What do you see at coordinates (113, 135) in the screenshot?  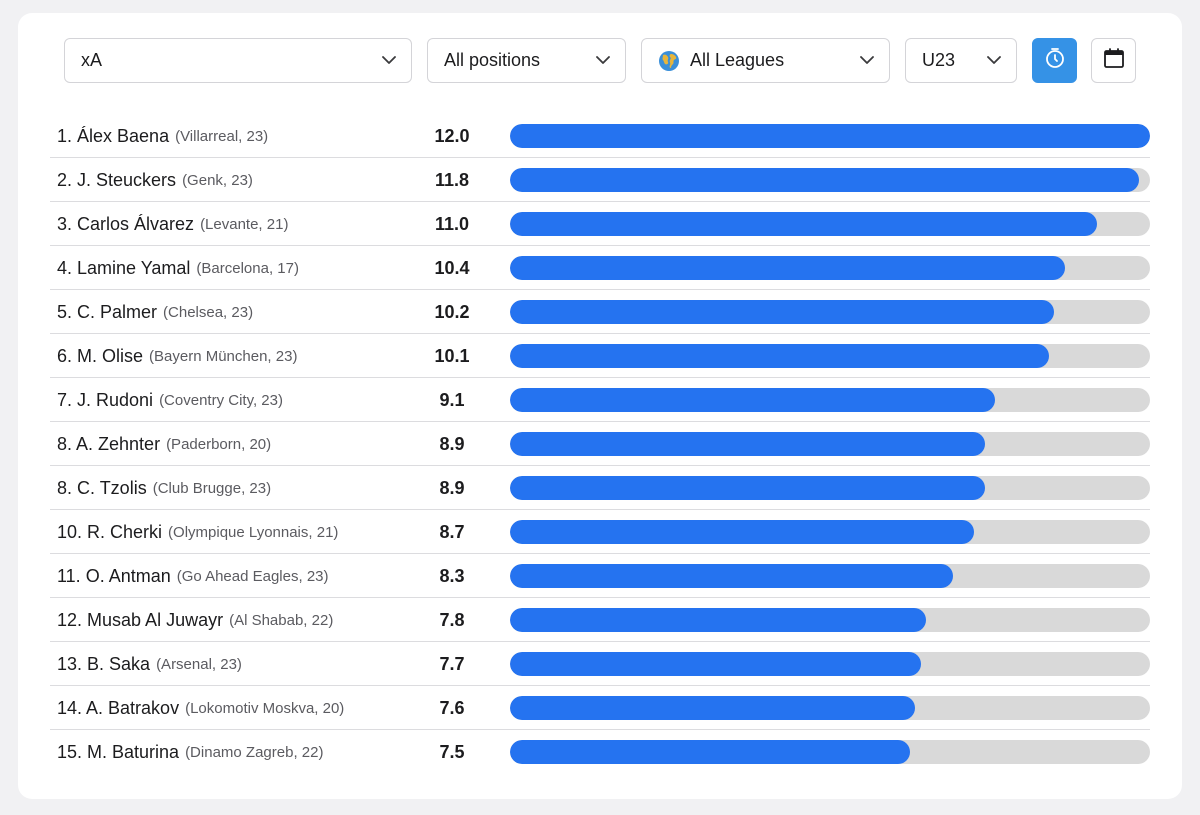 I see `player-name-label: 1. Álex Baena` at bounding box center [113, 135].